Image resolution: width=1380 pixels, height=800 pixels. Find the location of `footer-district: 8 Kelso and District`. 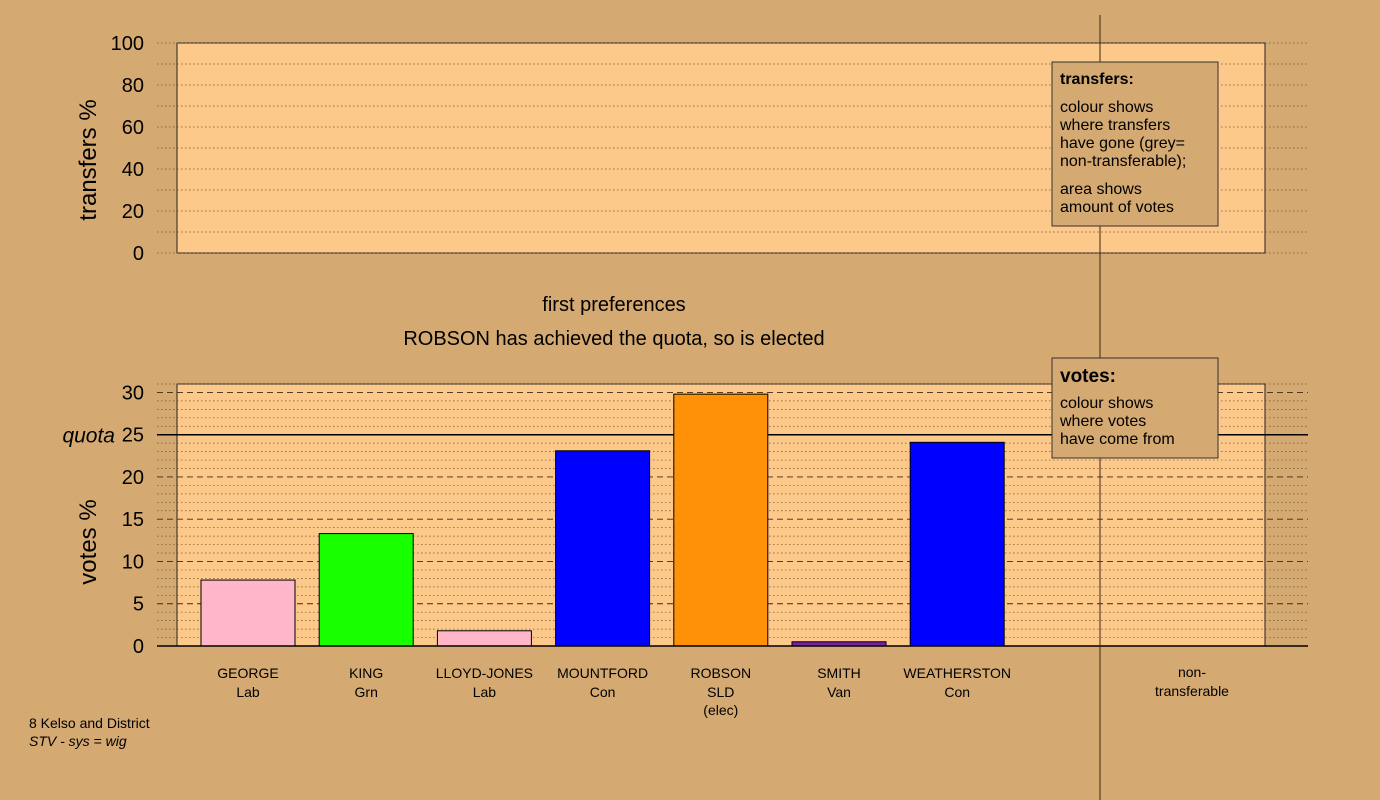

footer-district: 8 Kelso and District is located at coordinates (89, 723).